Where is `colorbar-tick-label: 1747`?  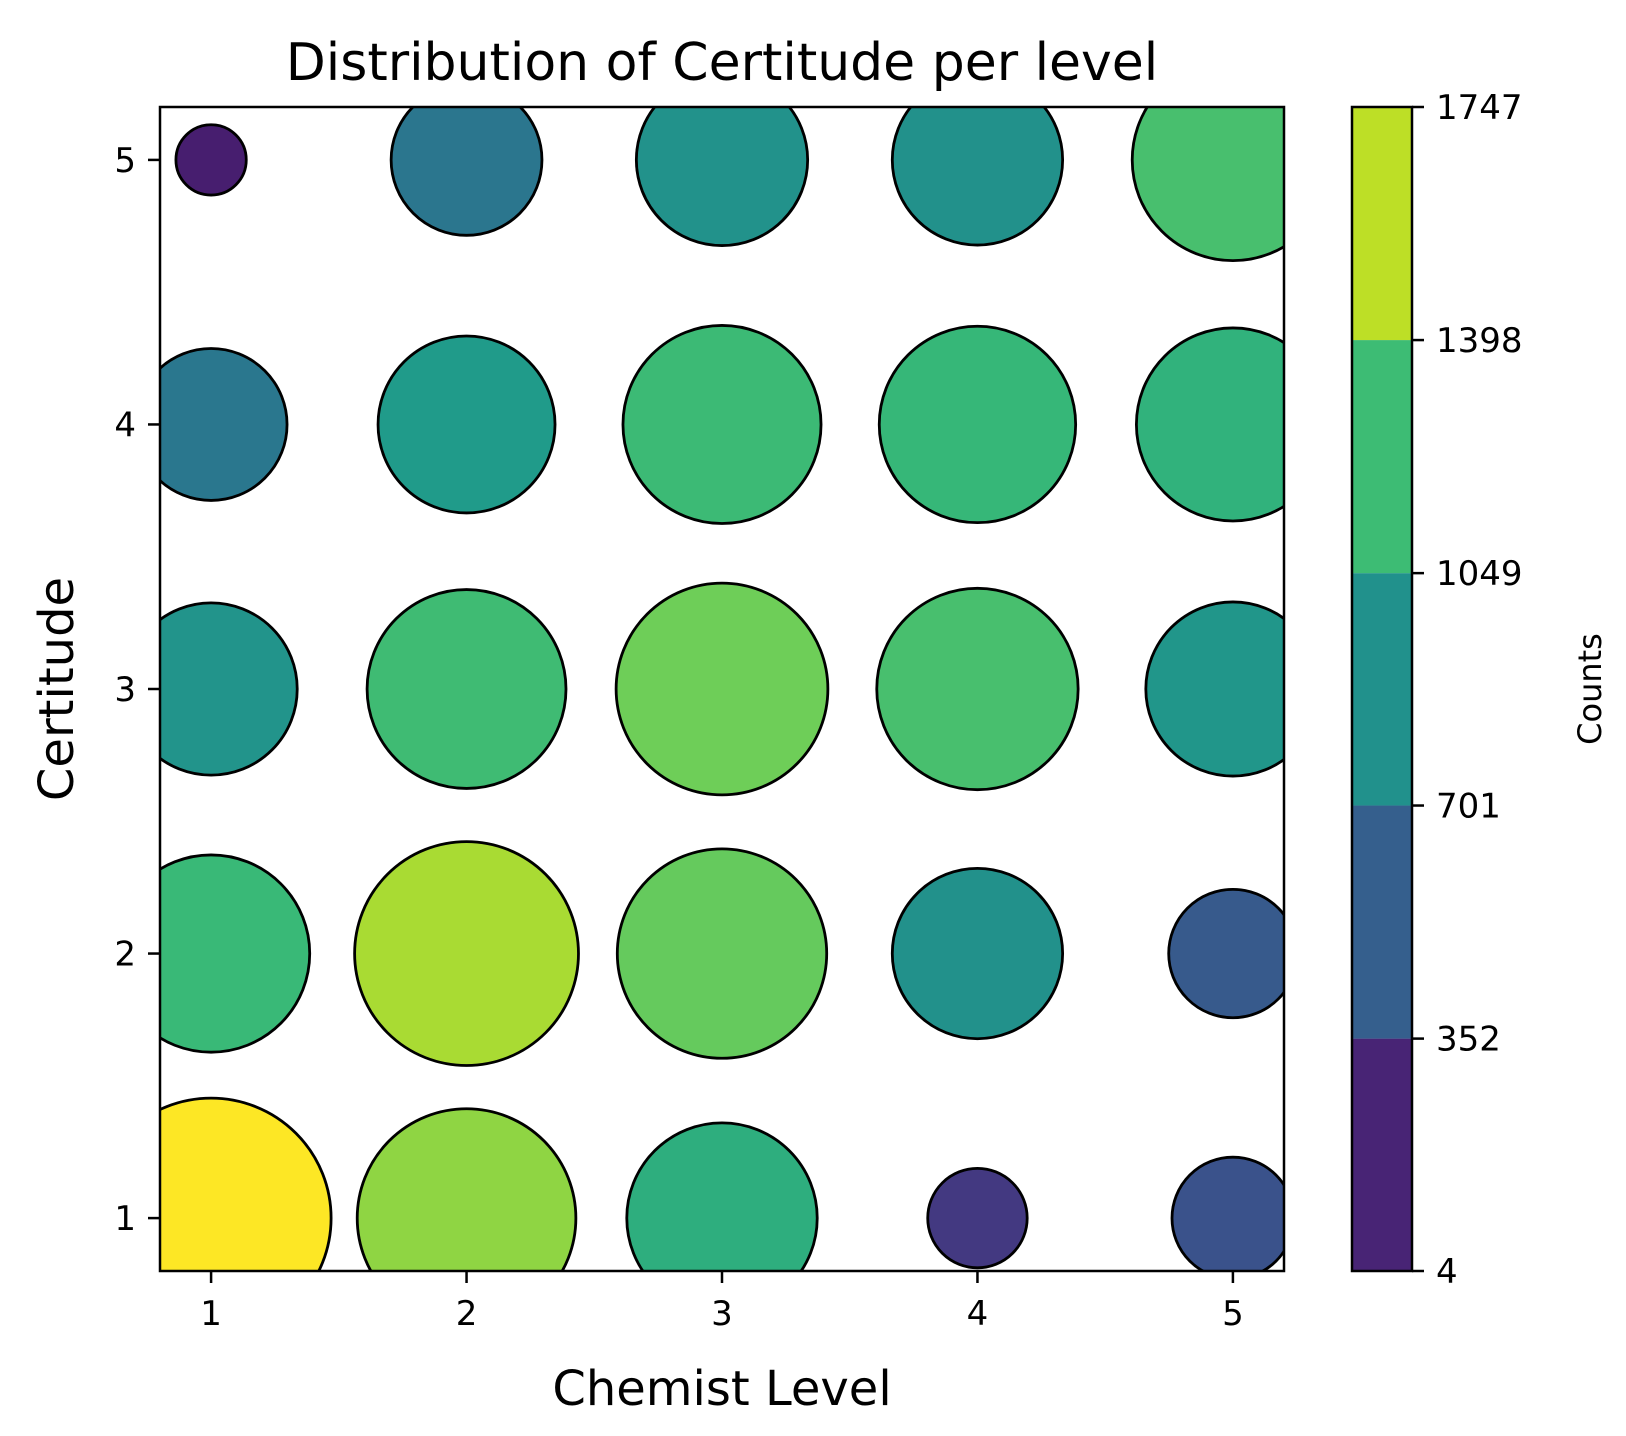
colorbar-tick-label: 1747 is located at coordinates (1479, 108).